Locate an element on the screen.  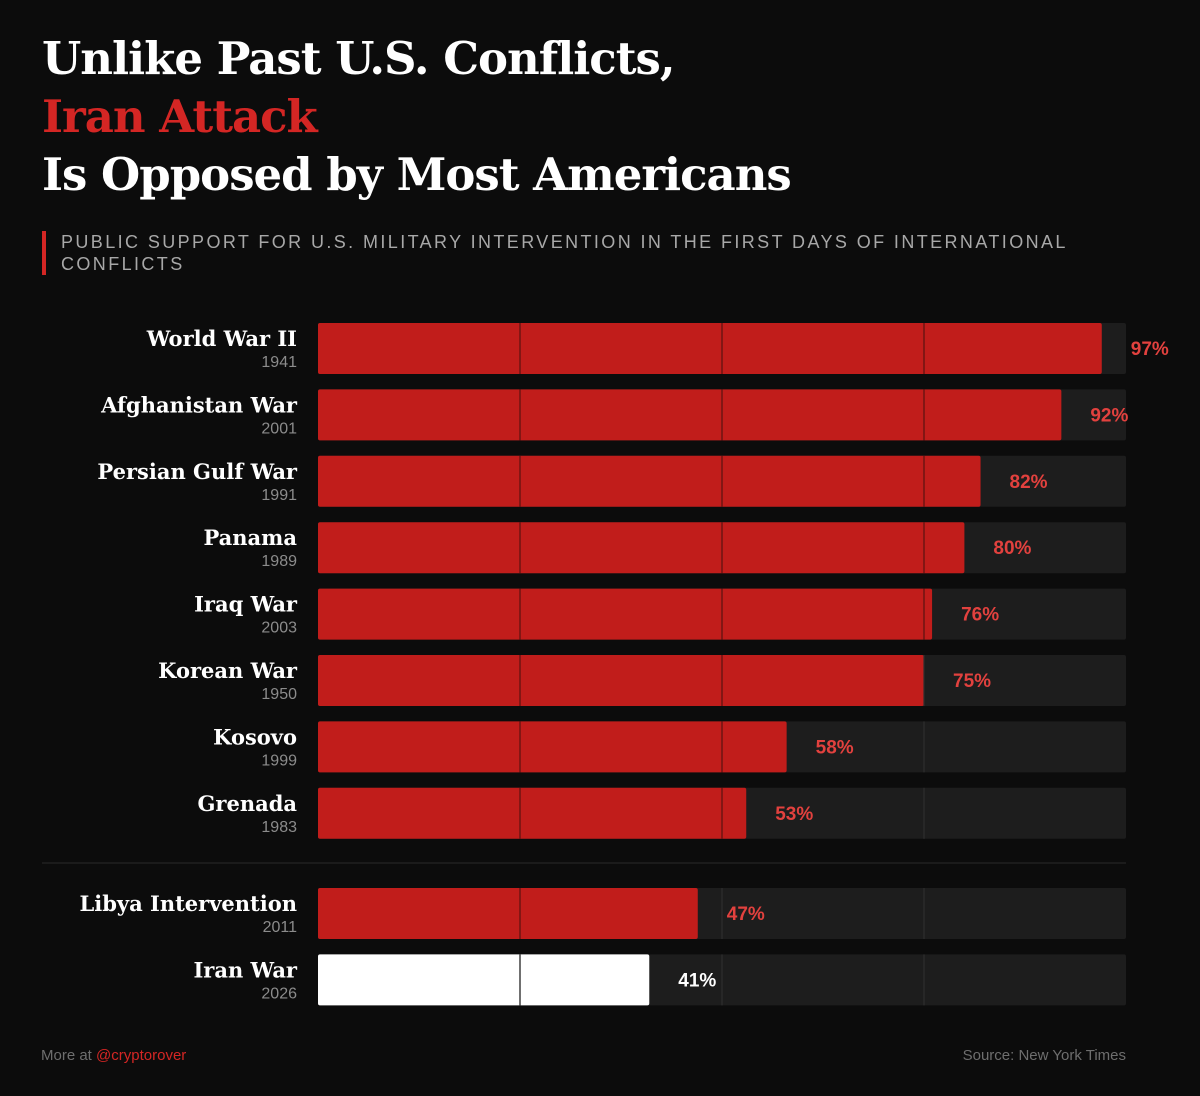
category-label-panama: Panama is located at coordinates (250, 537).